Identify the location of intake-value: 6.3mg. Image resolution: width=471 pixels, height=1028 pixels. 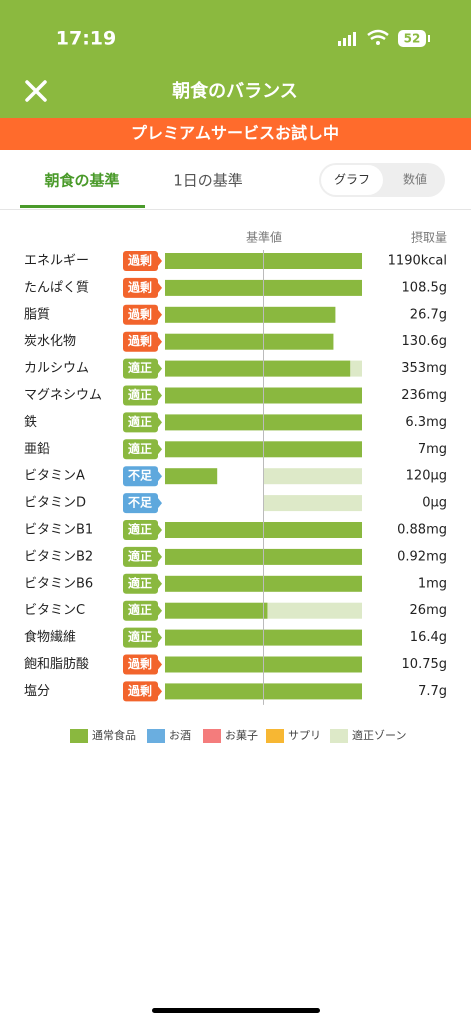
(426, 422).